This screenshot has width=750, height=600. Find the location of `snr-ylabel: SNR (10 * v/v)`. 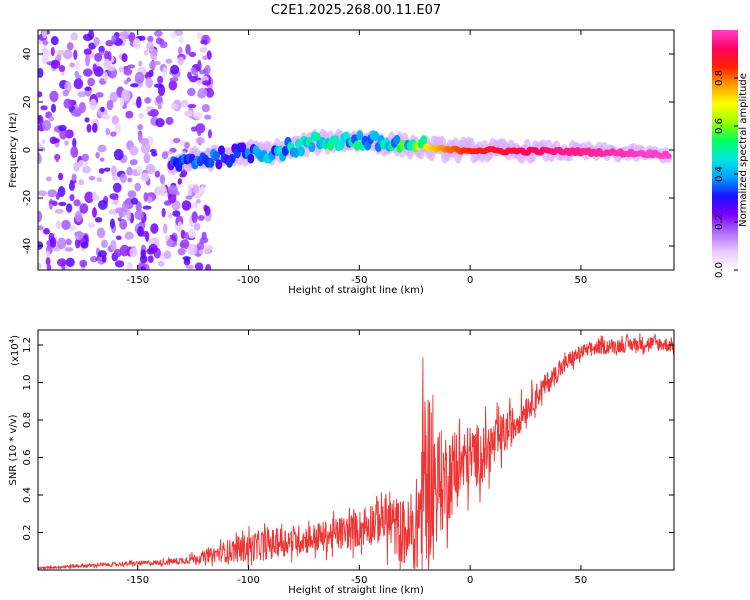

snr-ylabel: SNR (10 * v/v) is located at coordinates (13, 449).